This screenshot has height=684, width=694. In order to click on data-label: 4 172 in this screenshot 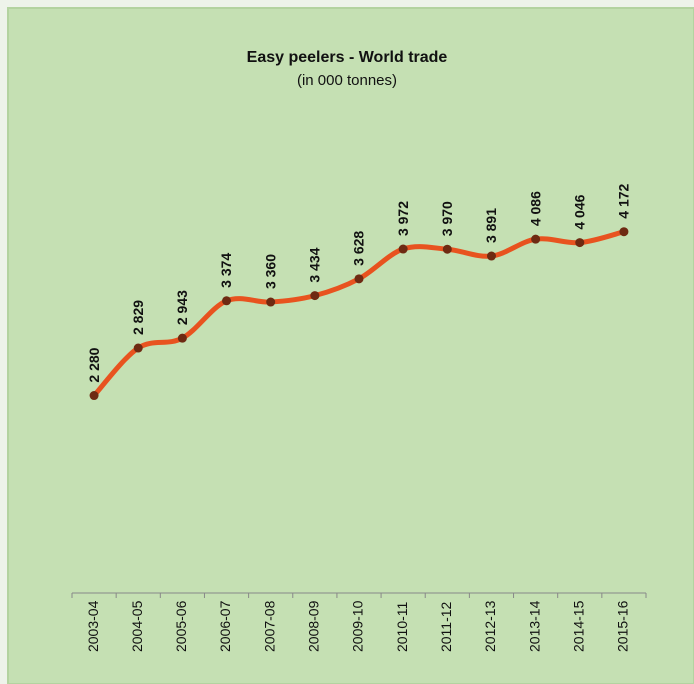, I will do `click(624, 200)`.